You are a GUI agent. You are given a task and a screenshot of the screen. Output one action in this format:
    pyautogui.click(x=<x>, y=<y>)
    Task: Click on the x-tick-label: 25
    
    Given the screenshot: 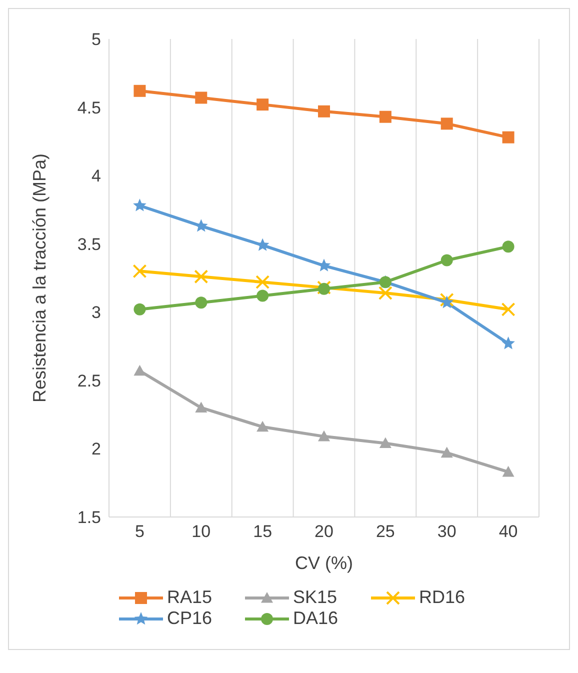 What is the action you would take?
    pyautogui.click(x=385, y=532)
    